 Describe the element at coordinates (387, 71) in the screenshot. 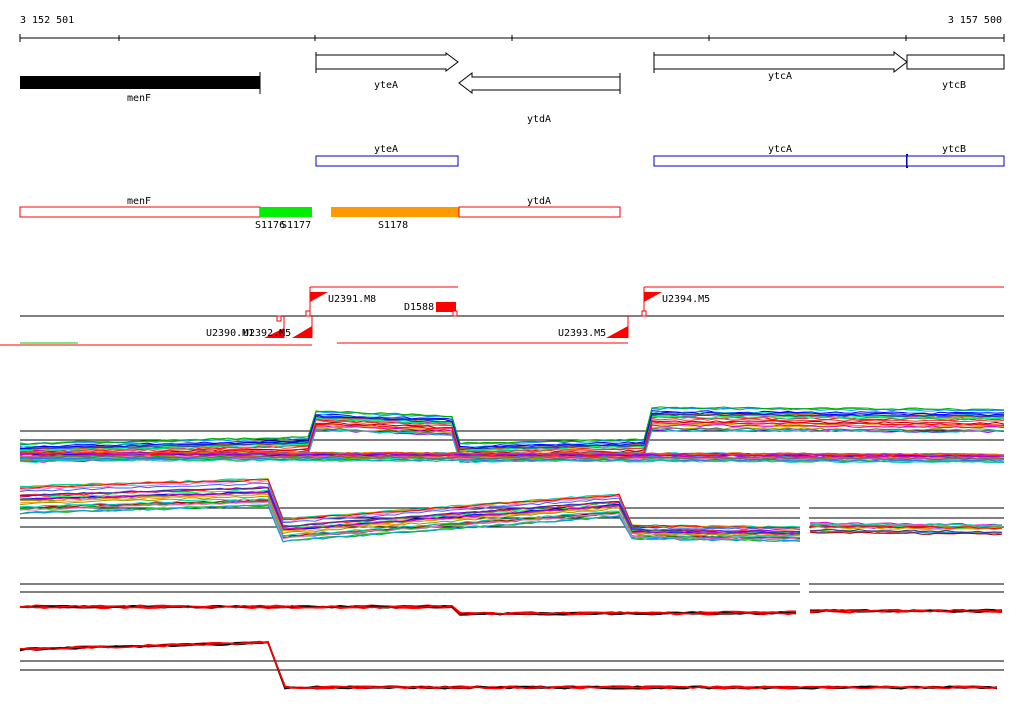

I see `gene-yteA: yteA` at that location.